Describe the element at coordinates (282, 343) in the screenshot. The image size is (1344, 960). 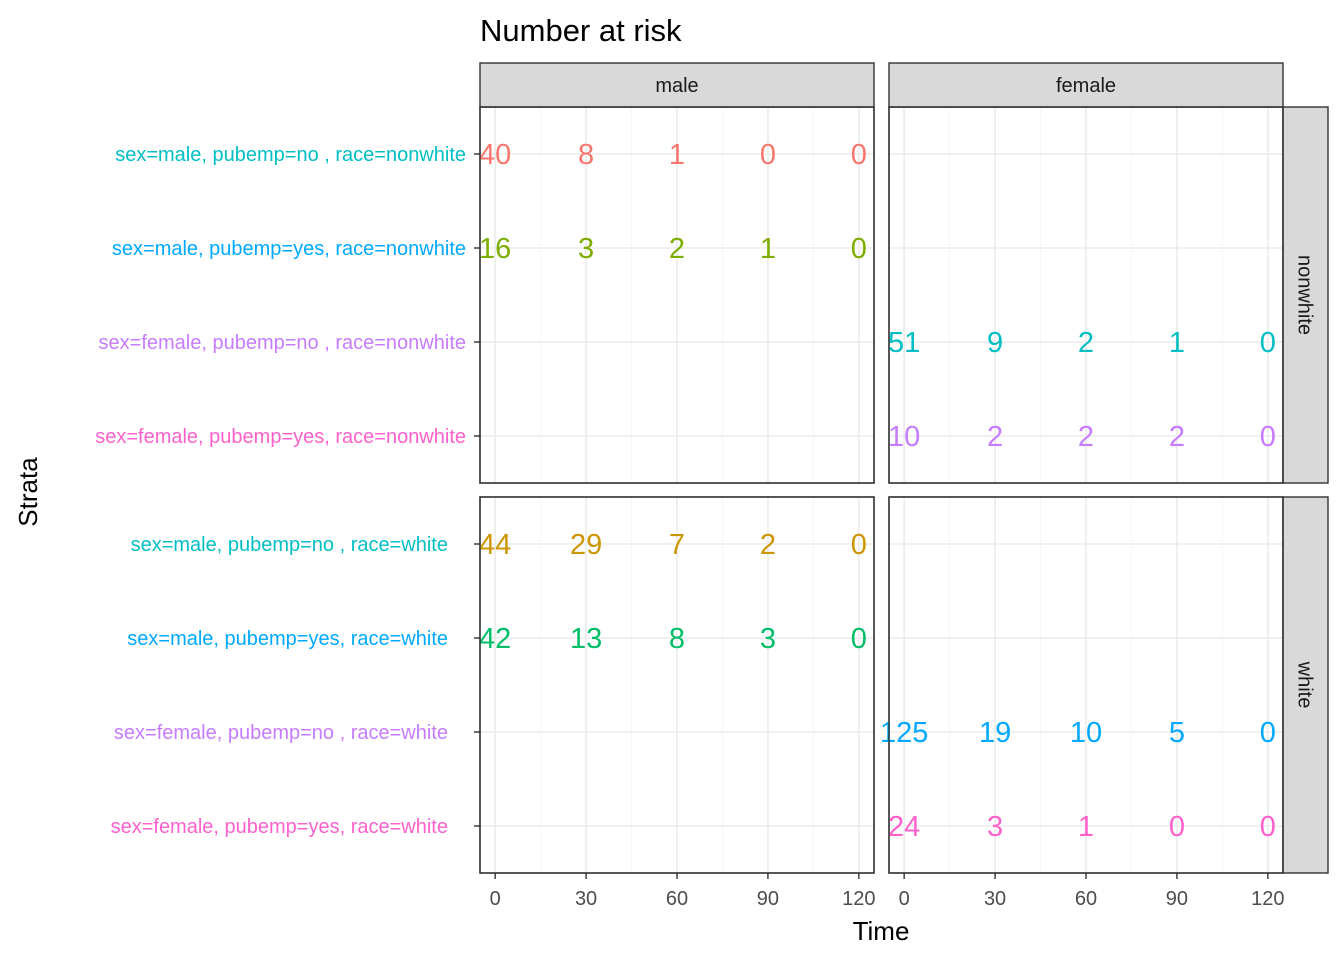
I see `strata-label: sex=female, pubemp=no , race=nonwhite` at that location.